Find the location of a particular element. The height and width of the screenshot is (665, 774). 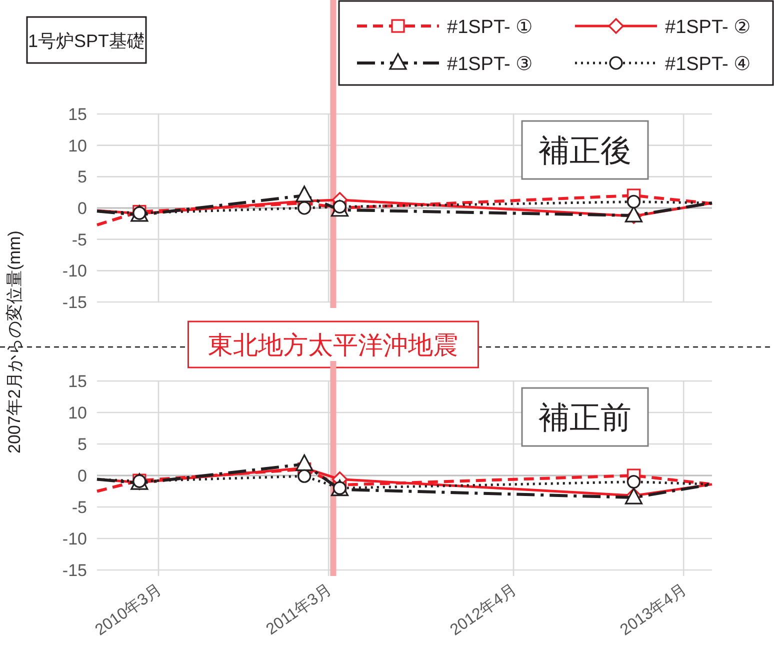

text: 補正後 is located at coordinates (585, 150).